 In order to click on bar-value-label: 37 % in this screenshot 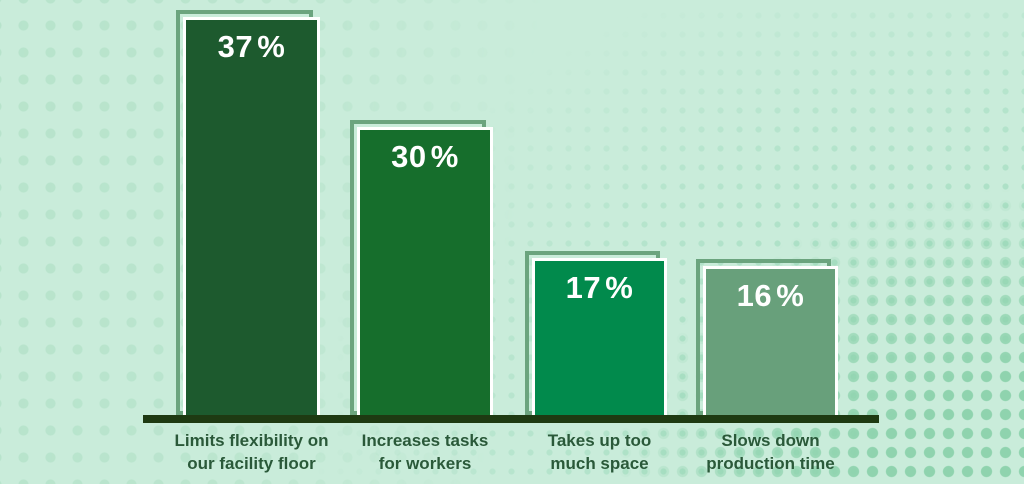, I will do `click(251, 46)`.